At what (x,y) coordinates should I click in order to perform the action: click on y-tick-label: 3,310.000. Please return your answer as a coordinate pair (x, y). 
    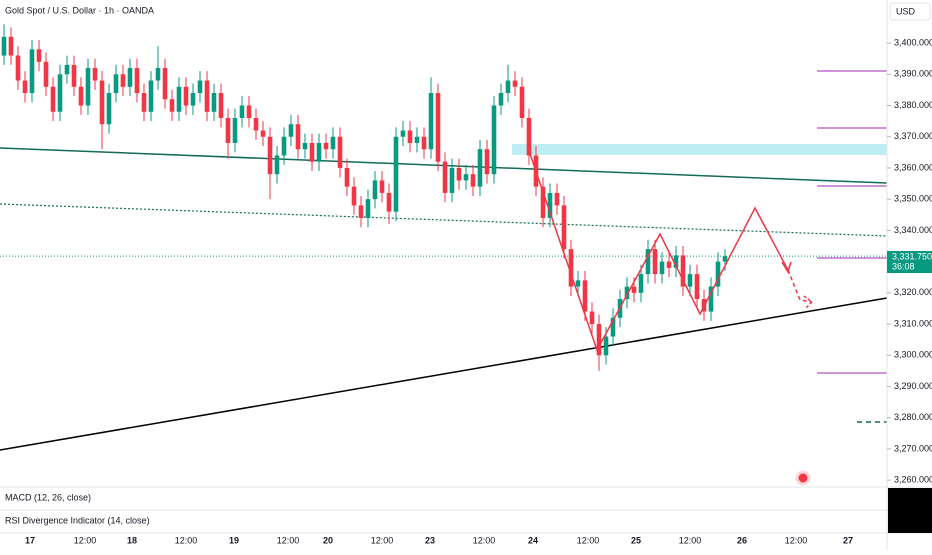
    Looking at the image, I should click on (913, 323).